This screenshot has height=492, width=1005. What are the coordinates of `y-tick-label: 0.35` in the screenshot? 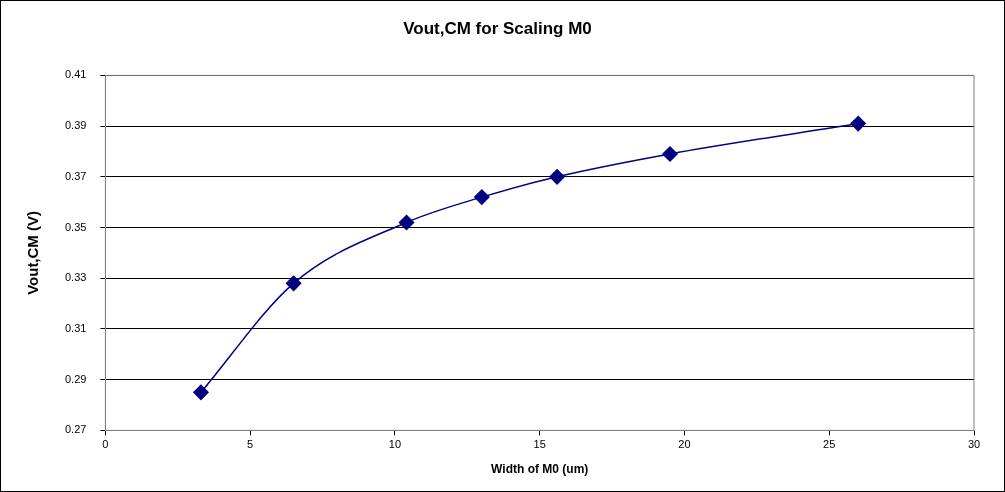 It's located at (75, 226).